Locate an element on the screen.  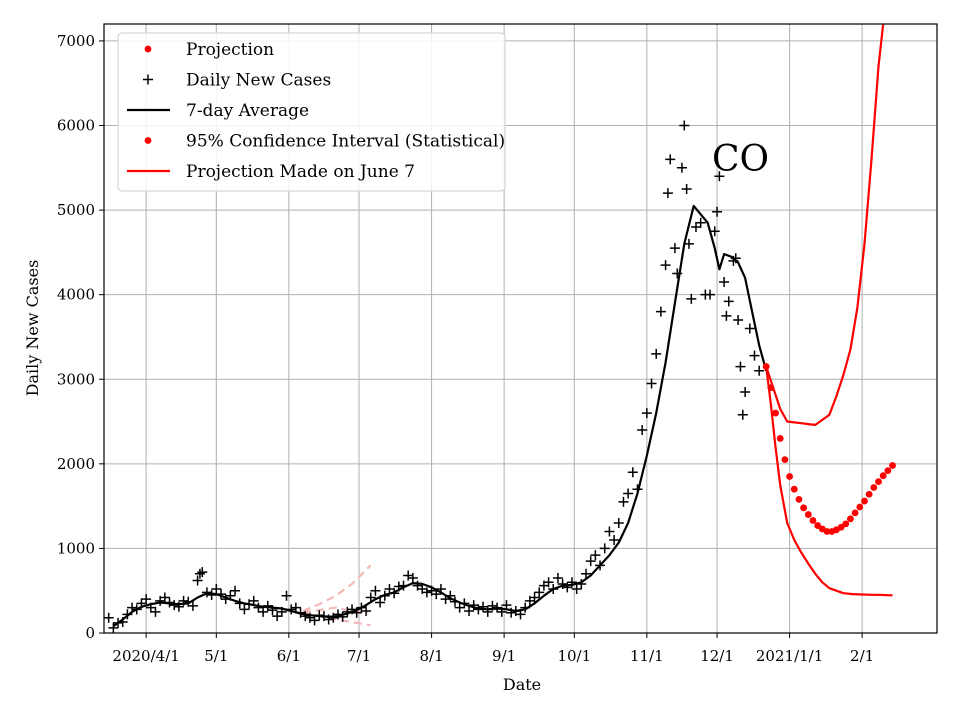
y-tick-label: 0 is located at coordinates (90, 633).